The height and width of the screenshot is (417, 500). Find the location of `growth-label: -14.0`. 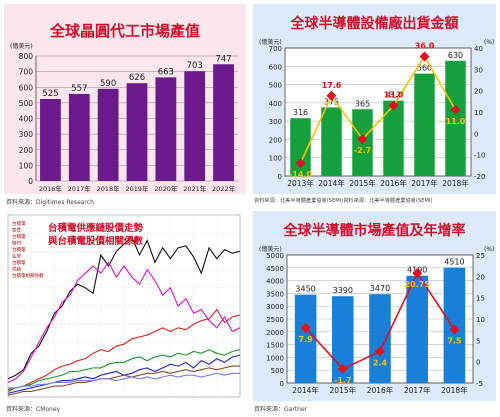

growth-label: -14.0 is located at coordinates (300, 174).